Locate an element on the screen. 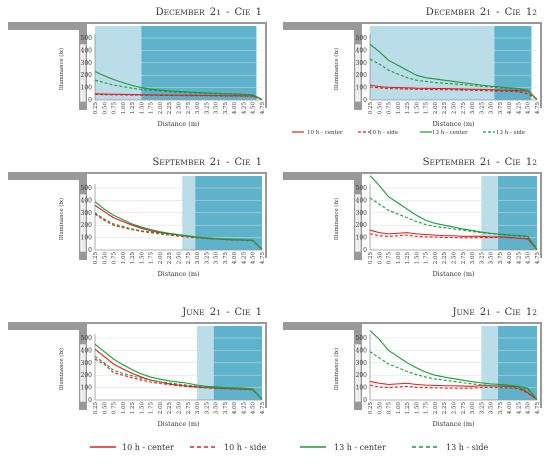  window-opening is located at coordinates (358, 373).